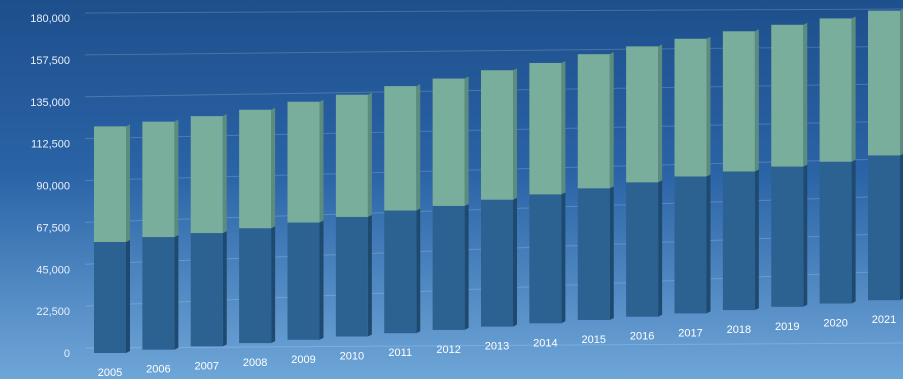 The height and width of the screenshot is (379, 903). Describe the element at coordinates (67, 354) in the screenshot. I see `y-tick-label: 0` at that location.